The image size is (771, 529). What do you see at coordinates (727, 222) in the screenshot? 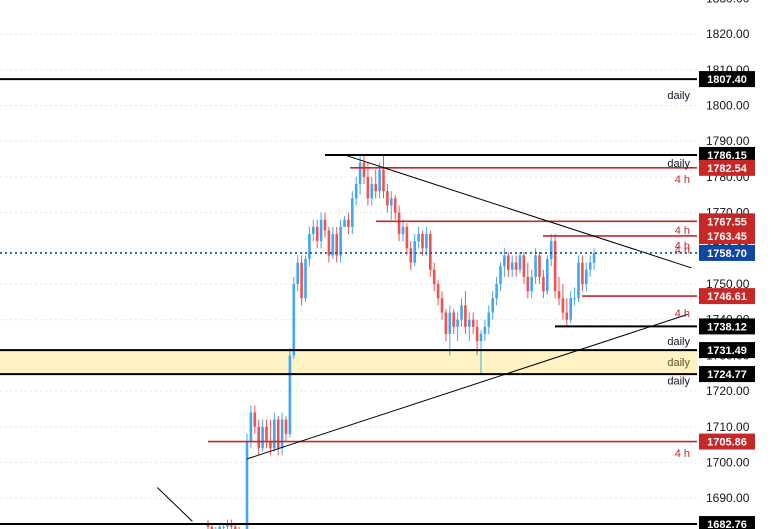
I see `price-label-text: 1767.55` at bounding box center [727, 222].